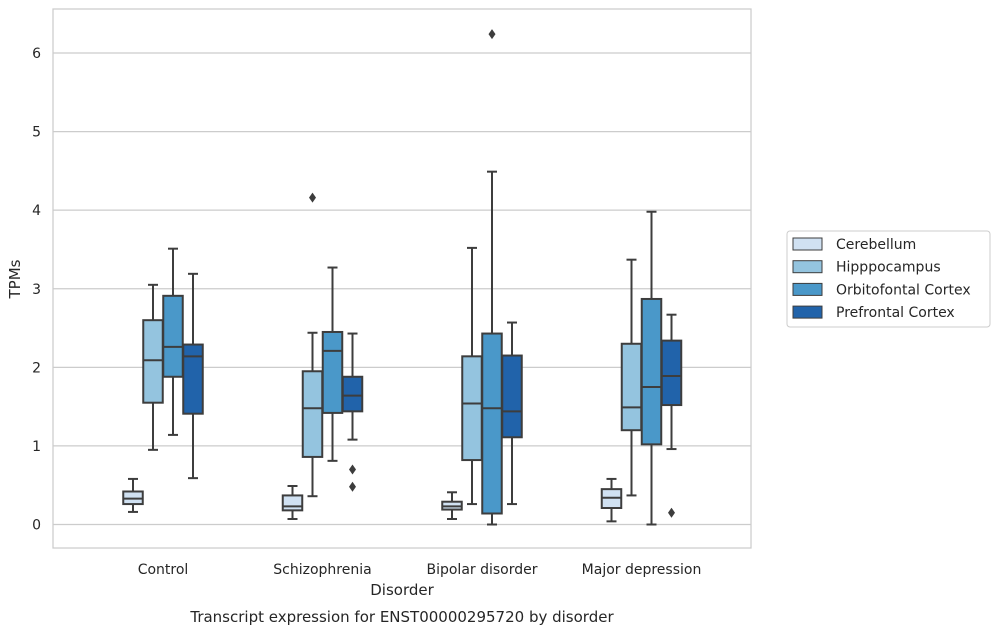  I want to click on legend-item: Cerebellum, so click(854, 245).